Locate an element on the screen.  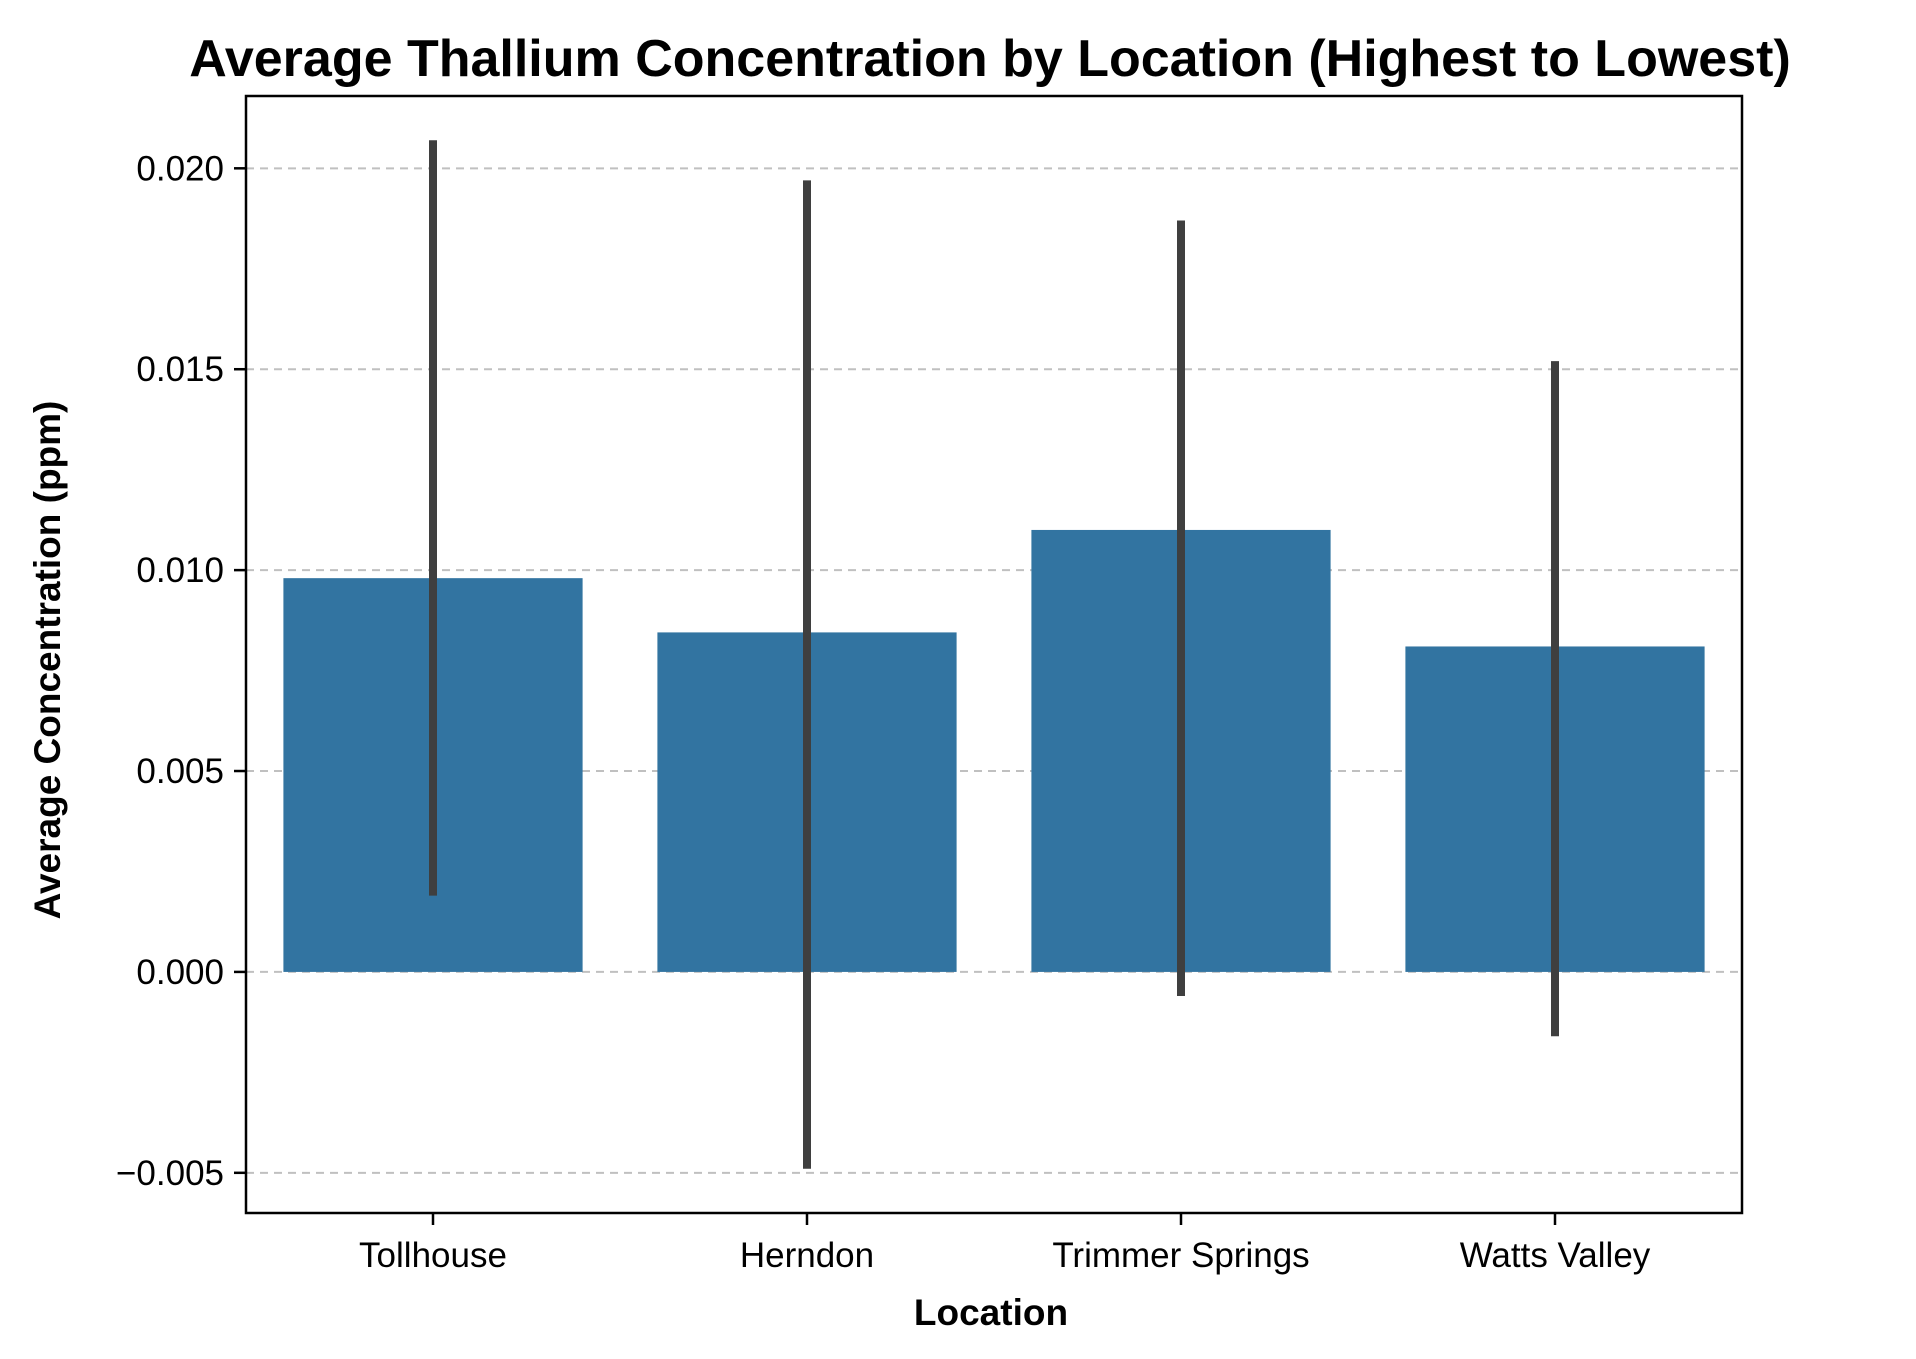
y-axis-ticks: −0.005 0.000 0.005 0.010 0.015 0.020 is located at coordinates (181, 671).